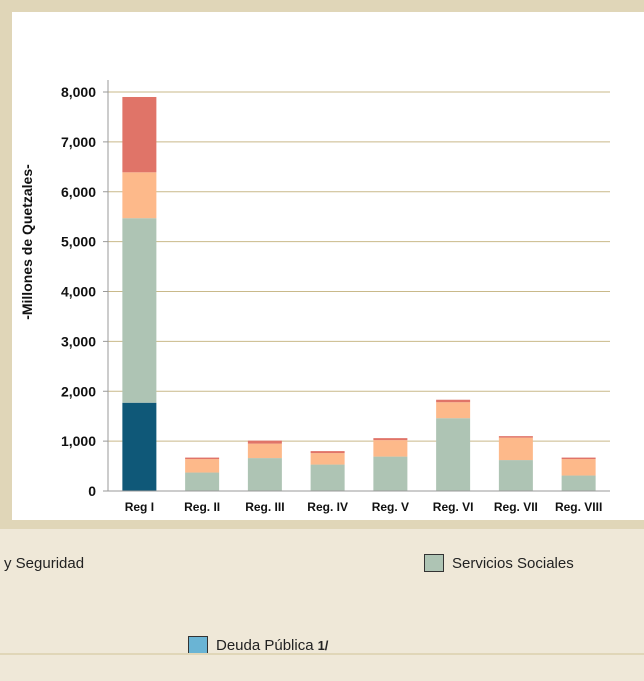 Image resolution: width=644 pixels, height=681 pixels. I want to click on y-tick-label: 4,000, so click(78, 292).